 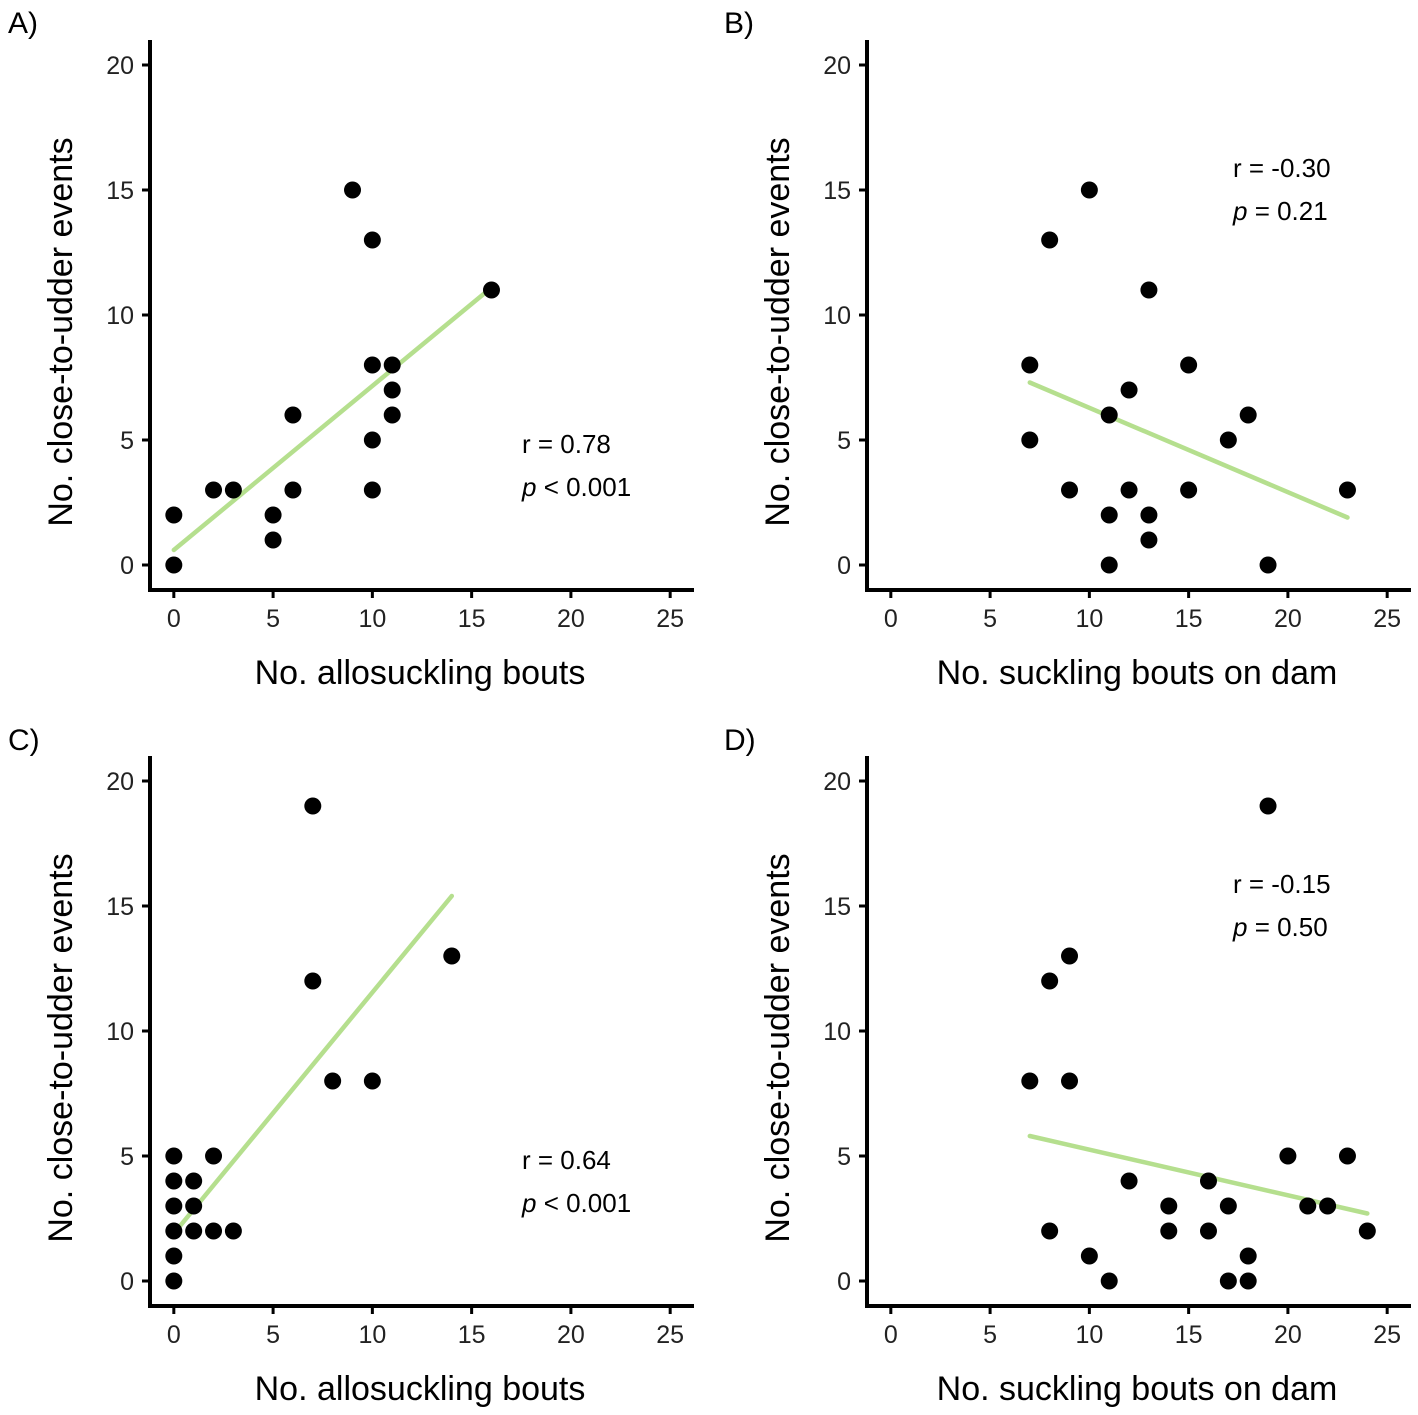 I want to click on correlation-r: r = 0.64, so click(x=566, y=1160).